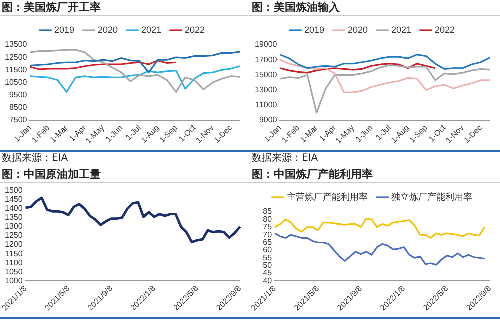 The height and width of the screenshot is (335, 500). What do you see at coordinates (268, 120) in the screenshot?
I see `y-tick-label: 9000` at bounding box center [268, 120].